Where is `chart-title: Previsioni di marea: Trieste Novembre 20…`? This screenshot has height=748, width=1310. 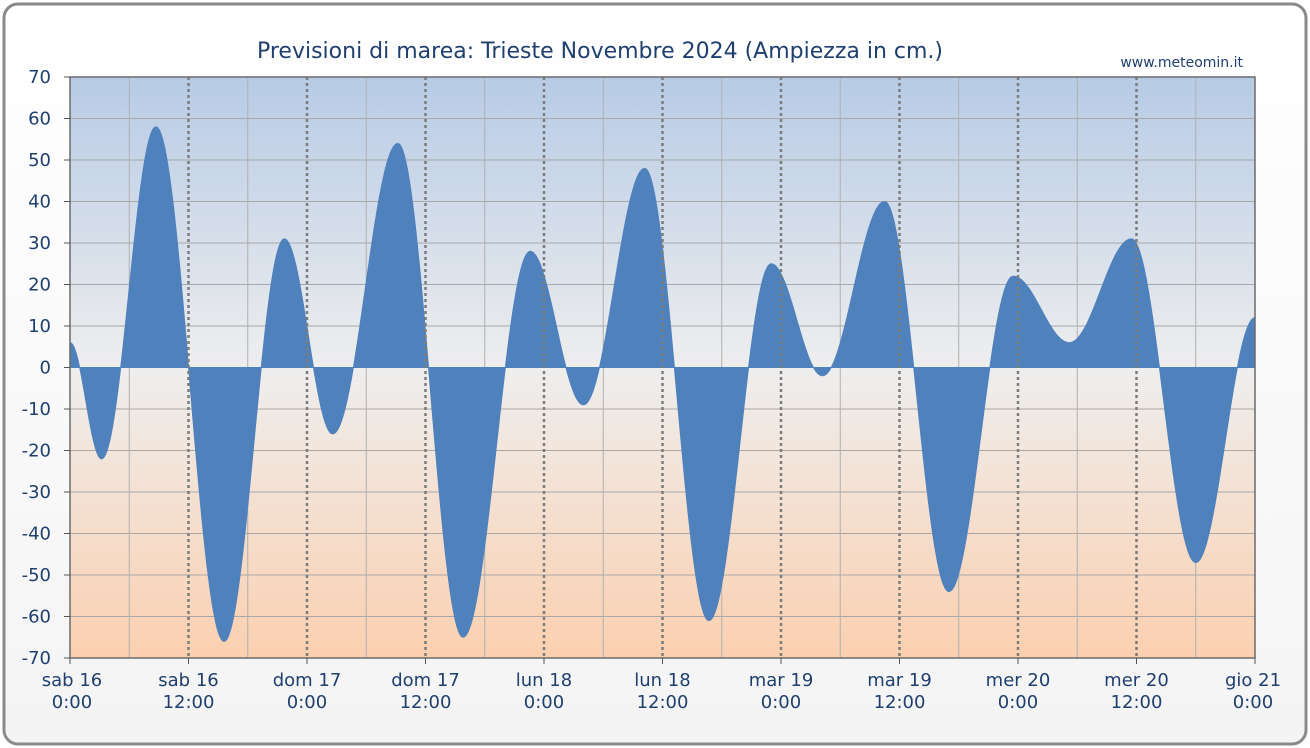
chart-title: Previsioni di marea: Trieste Novembre 20… is located at coordinates (600, 51).